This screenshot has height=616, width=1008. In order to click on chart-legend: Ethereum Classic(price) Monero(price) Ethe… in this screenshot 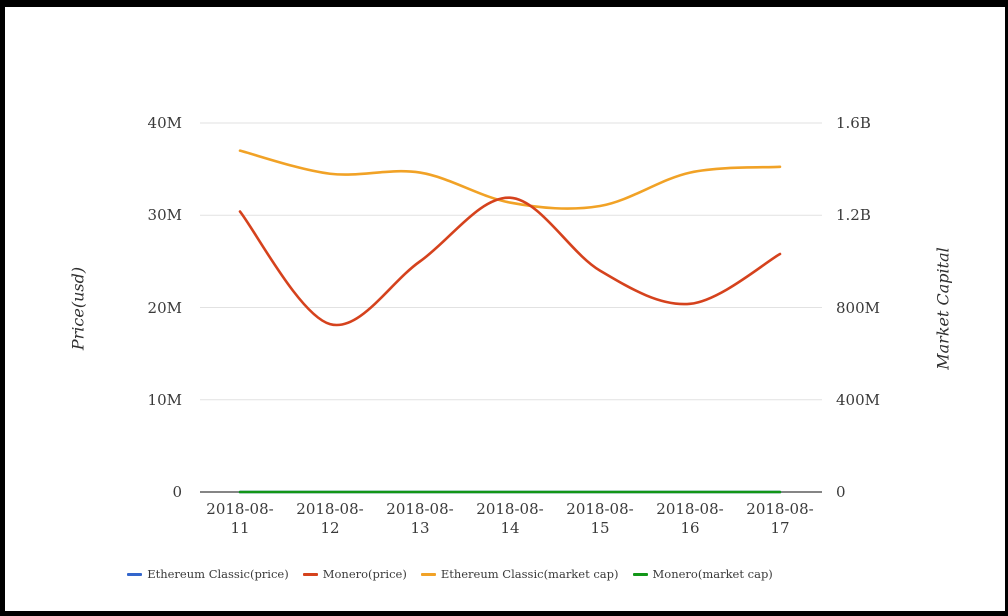, I will do `click(450, 574)`.